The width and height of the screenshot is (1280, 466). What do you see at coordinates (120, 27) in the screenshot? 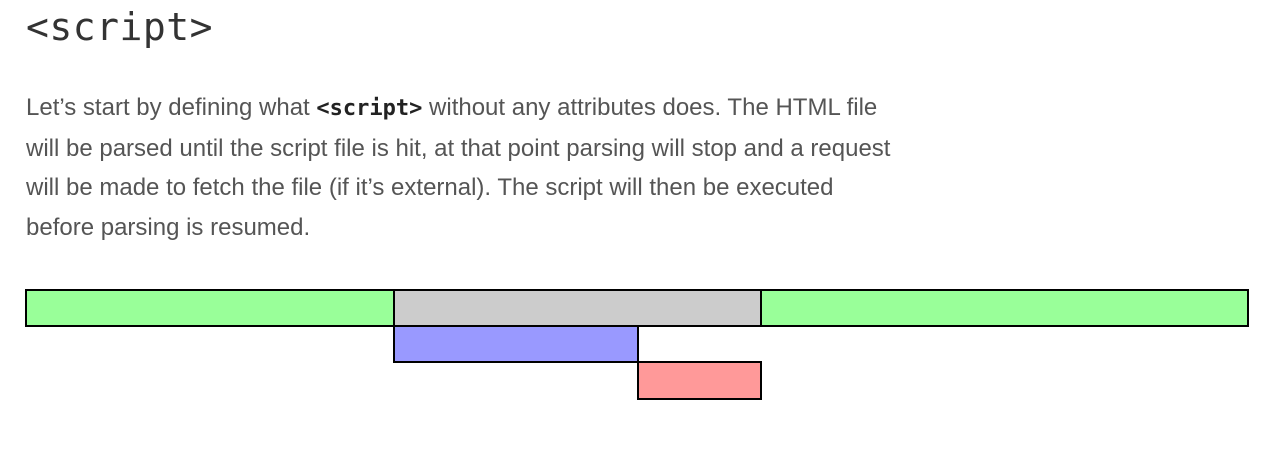
I see `page-heading: <script>` at bounding box center [120, 27].